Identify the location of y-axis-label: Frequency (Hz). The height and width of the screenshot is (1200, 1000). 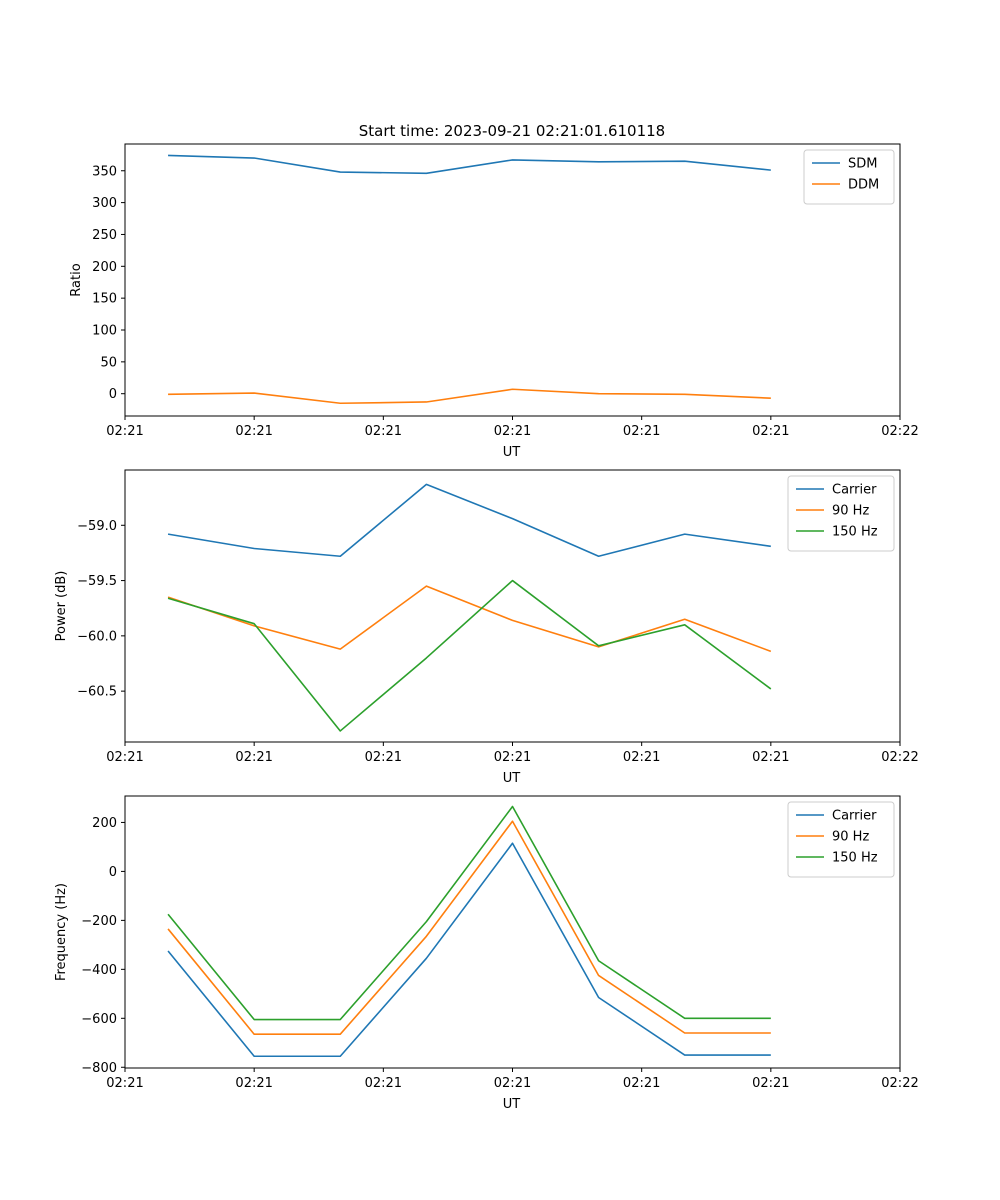
(61, 932).